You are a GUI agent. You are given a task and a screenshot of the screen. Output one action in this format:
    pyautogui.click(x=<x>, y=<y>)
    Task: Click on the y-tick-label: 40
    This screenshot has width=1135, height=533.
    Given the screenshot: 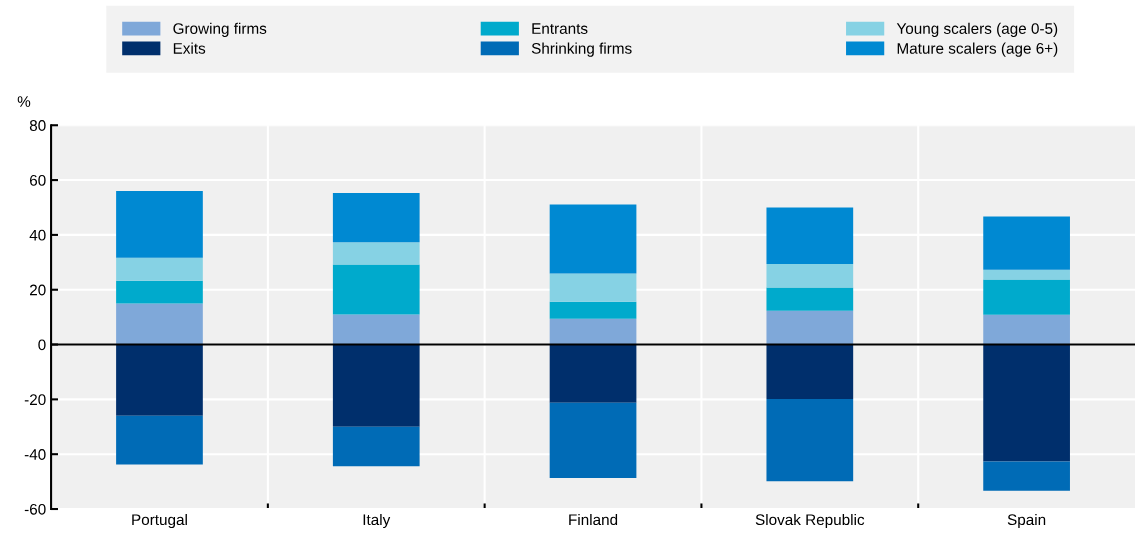 What is the action you would take?
    pyautogui.click(x=37, y=235)
    